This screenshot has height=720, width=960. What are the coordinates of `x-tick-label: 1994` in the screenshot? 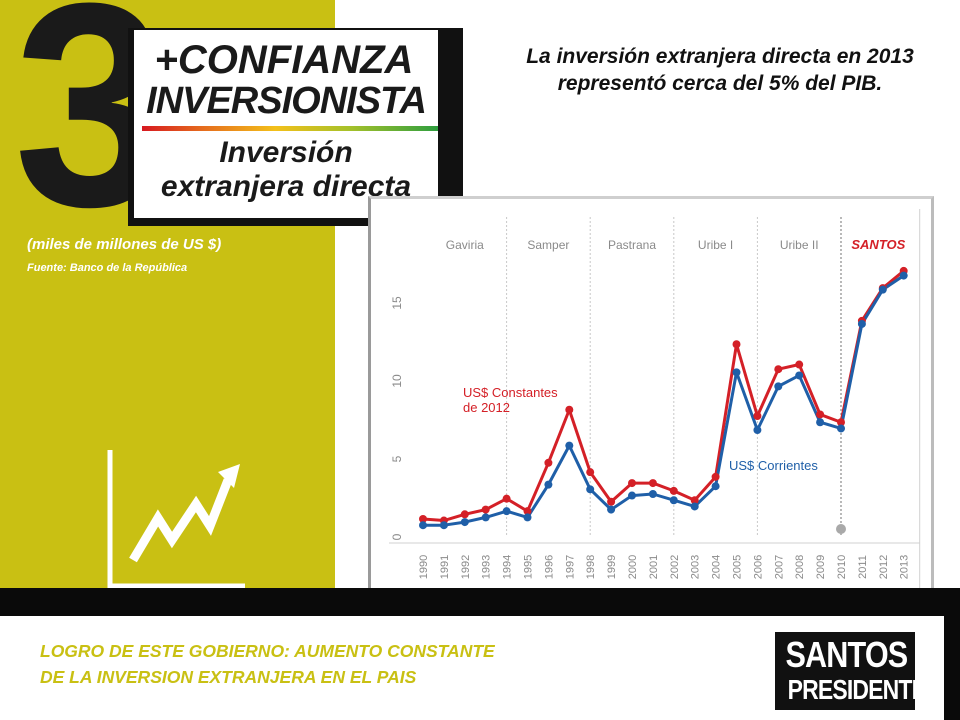 It's located at (508, 567).